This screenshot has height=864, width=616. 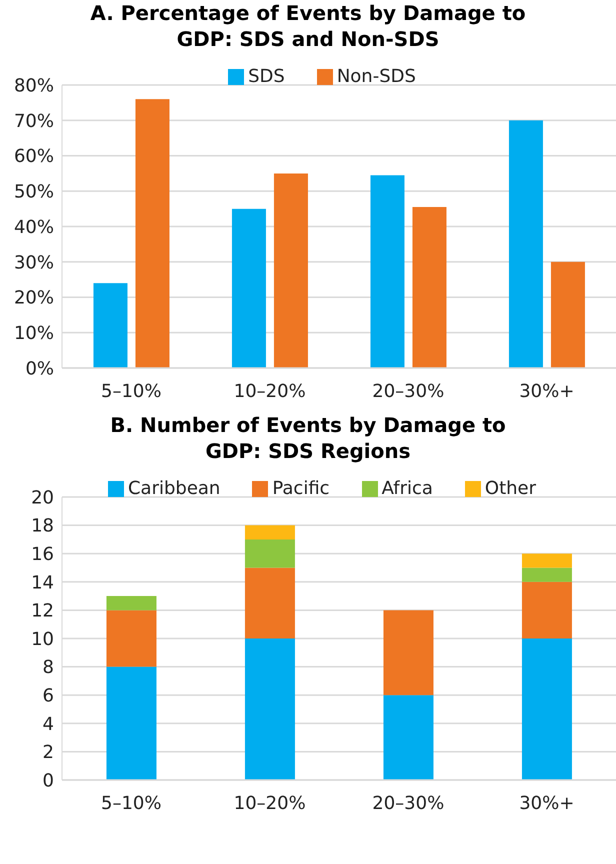 I want to click on legend-label: Caribbean, so click(x=174, y=488).